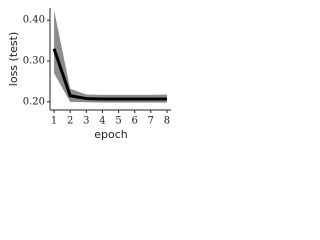 This screenshot has height=240, width=320. What do you see at coordinates (135, 121) in the screenshot?
I see `x-tick-label: 6` at bounding box center [135, 121].